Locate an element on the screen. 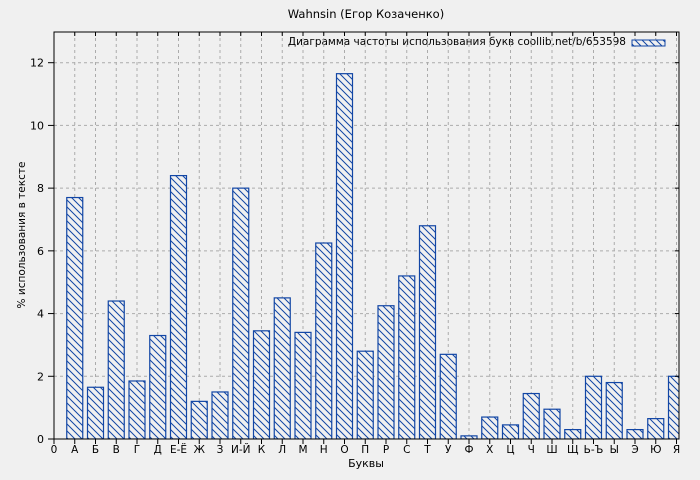 This screenshot has height=480, width=700. chart-title: Wahnsin (Егор Козаченко) is located at coordinates (366, 14).